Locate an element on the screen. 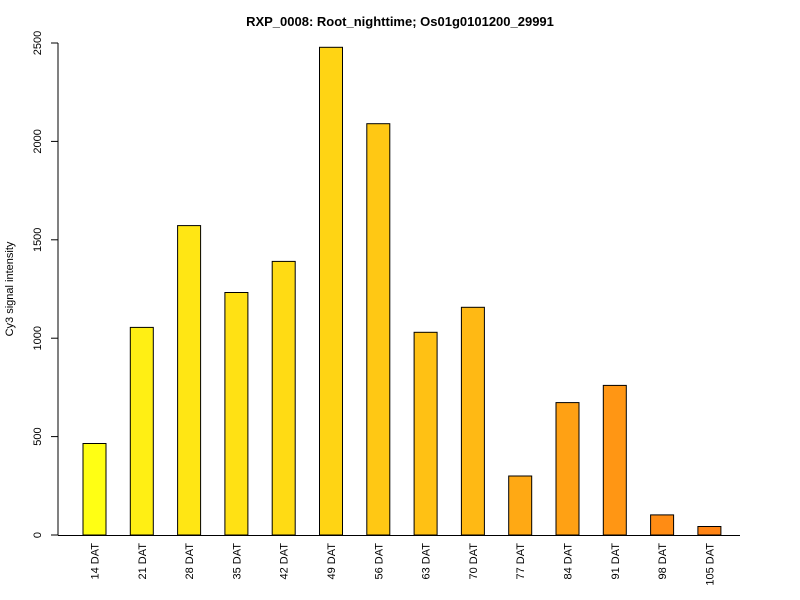  x-tick-label: 28 DAT is located at coordinates (190, 561).